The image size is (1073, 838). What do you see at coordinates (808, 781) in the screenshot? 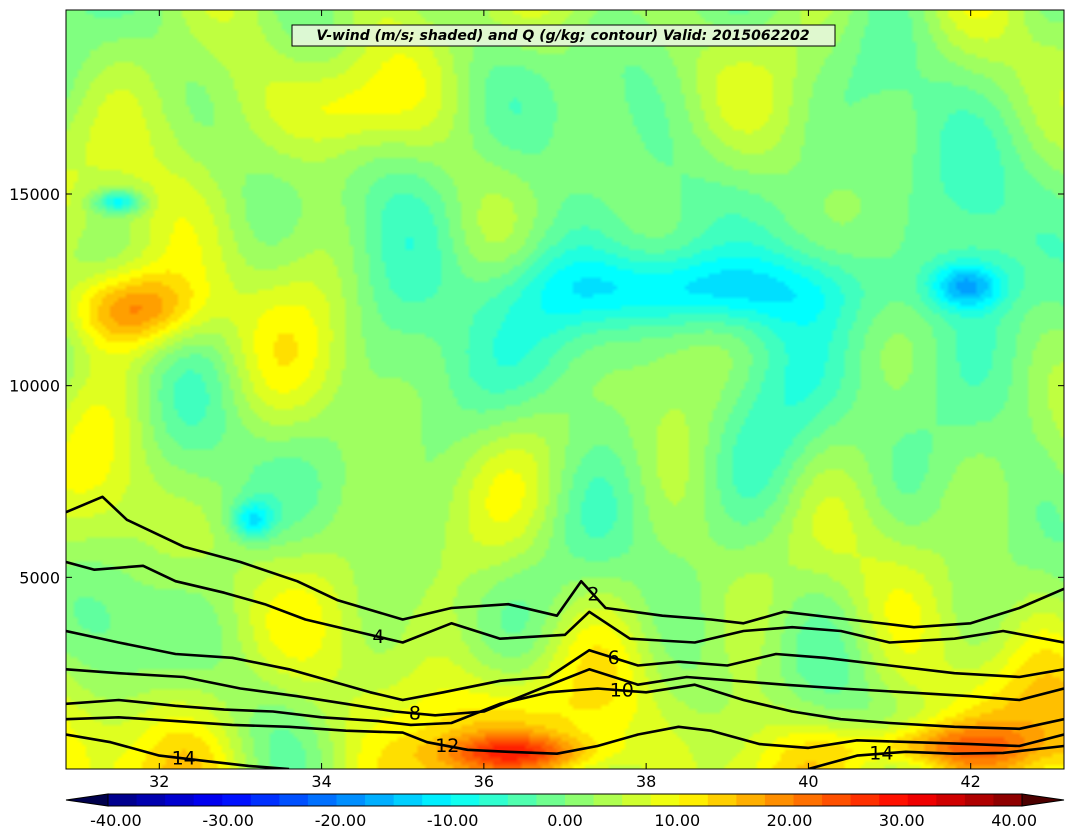
I see `x-tick-label: 40` at bounding box center [808, 781].